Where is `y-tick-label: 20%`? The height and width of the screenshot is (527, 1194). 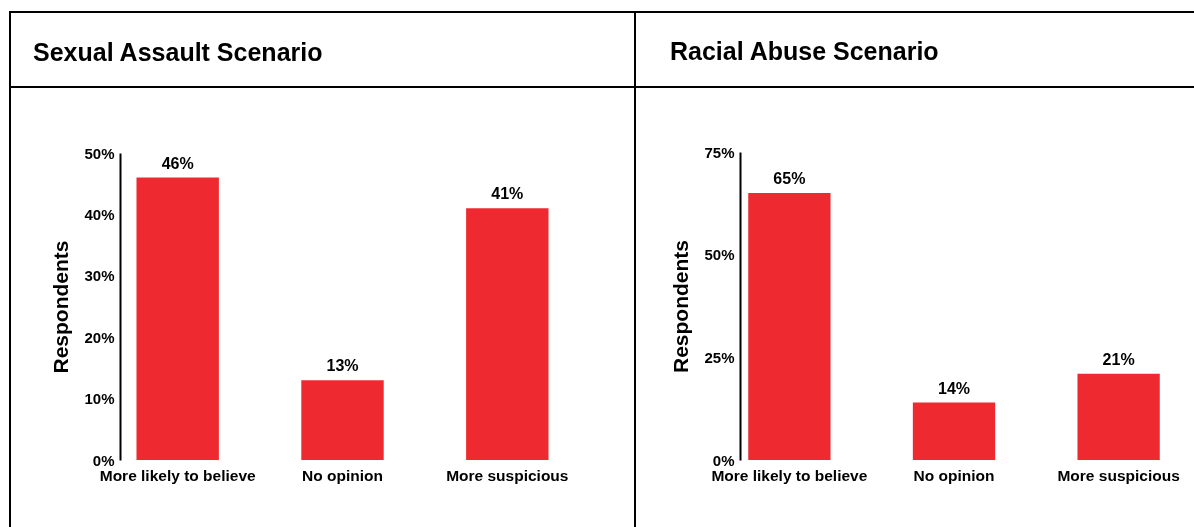
y-tick-label: 20% is located at coordinates (99, 337).